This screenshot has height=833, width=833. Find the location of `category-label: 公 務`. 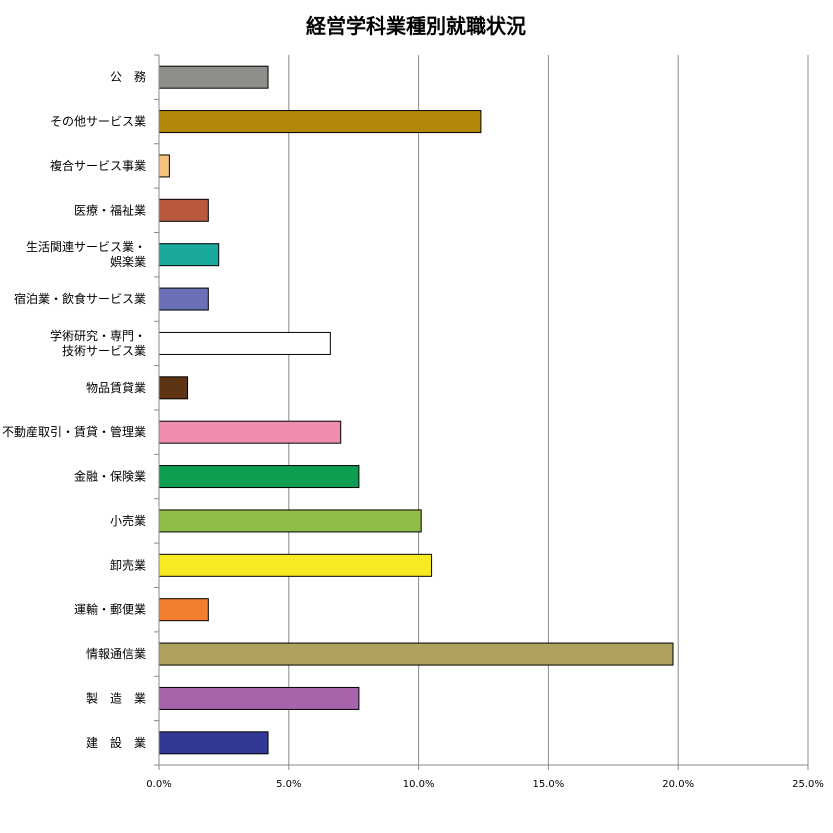

category-label: 公 務 is located at coordinates (128, 77).